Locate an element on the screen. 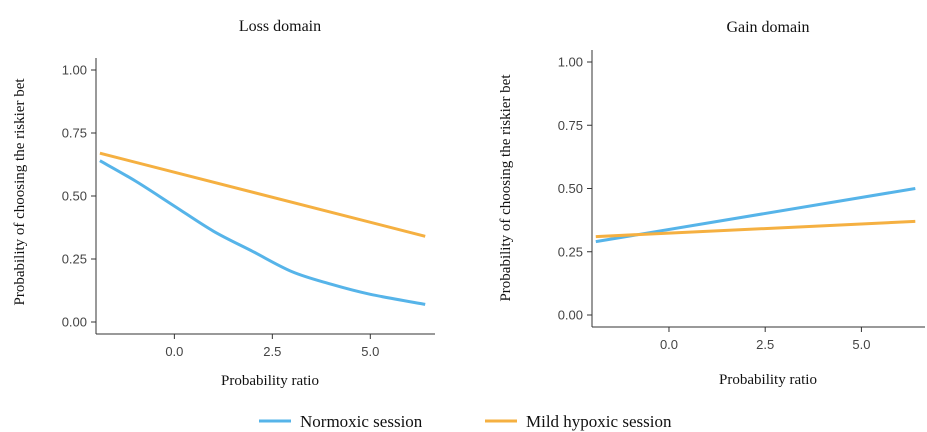 This screenshot has width=927, height=432. legend-label-mild-hypoxic-session: Mild hypoxic session is located at coordinates (599, 421).